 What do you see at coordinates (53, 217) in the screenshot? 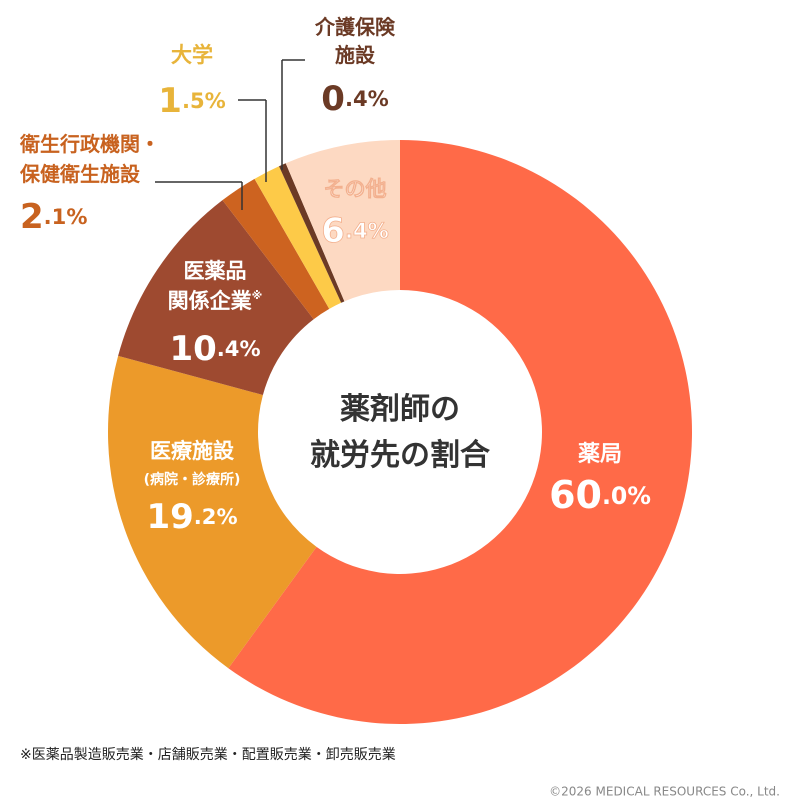
I see `value-label: 2.1%` at bounding box center [53, 217].